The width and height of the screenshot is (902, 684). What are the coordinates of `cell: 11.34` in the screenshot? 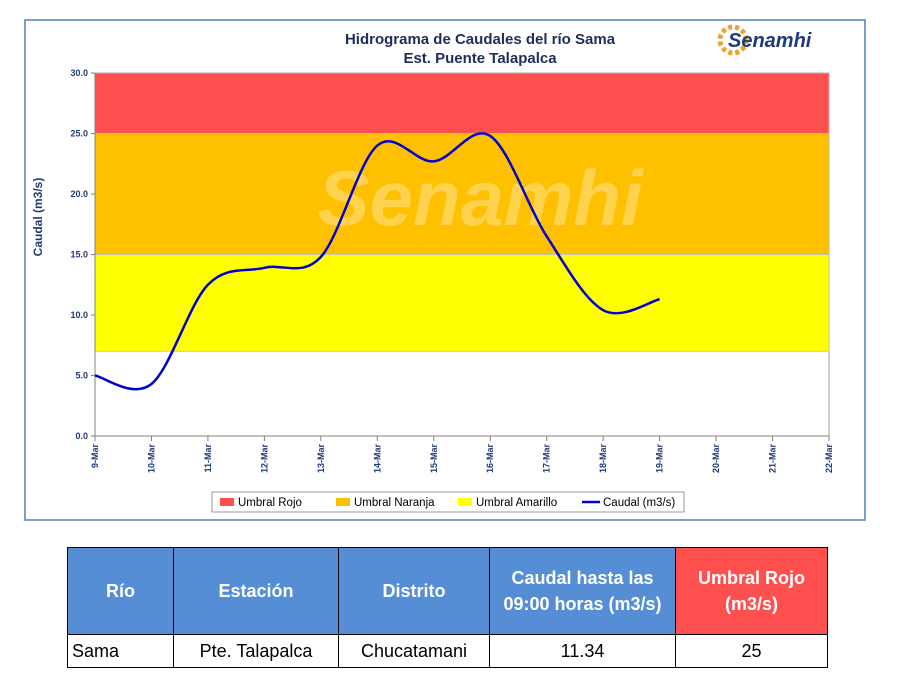 It's located at (582, 651).